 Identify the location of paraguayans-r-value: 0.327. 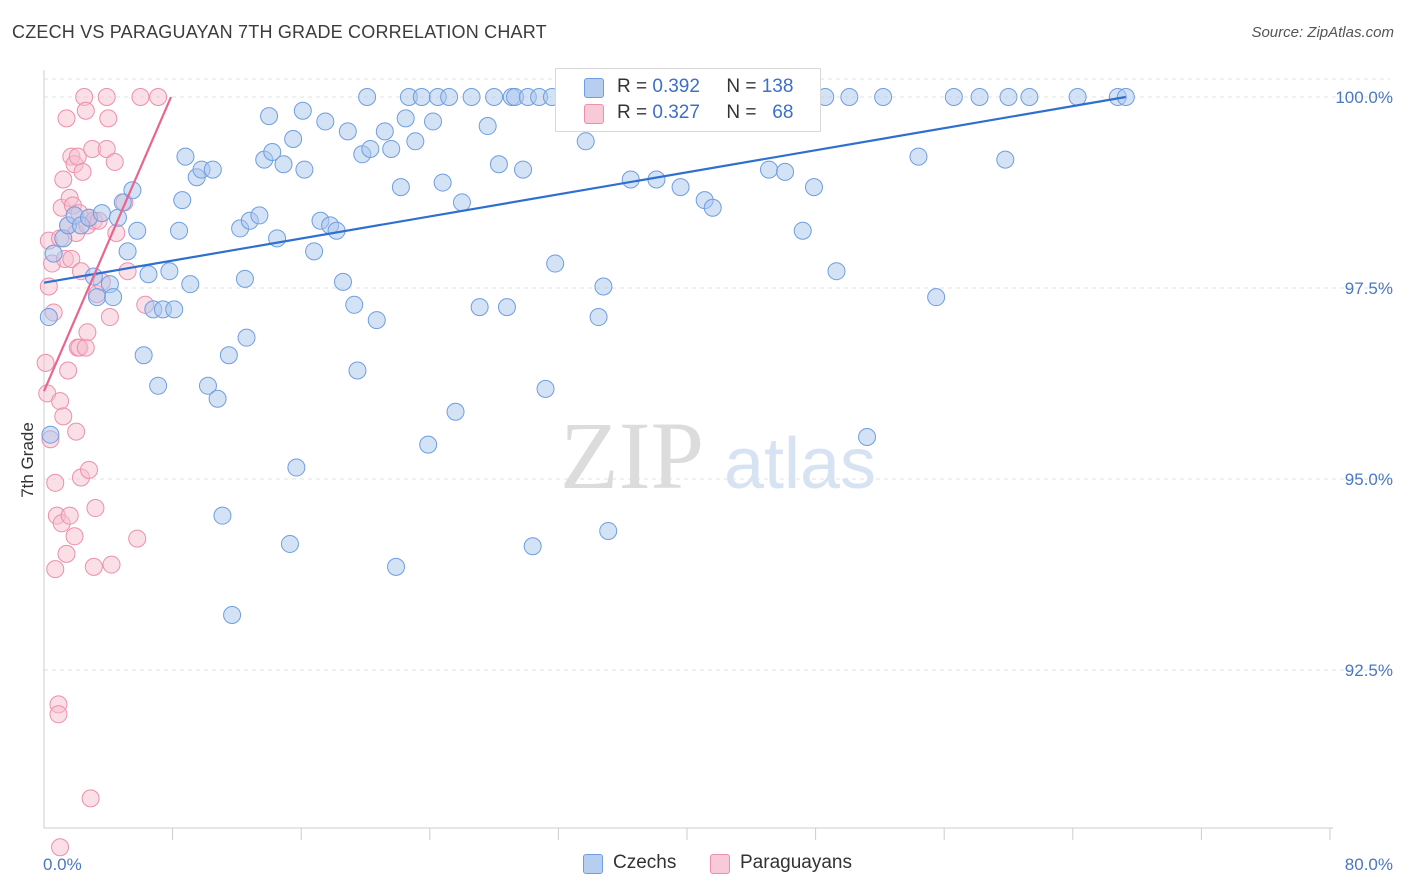
(676, 112).